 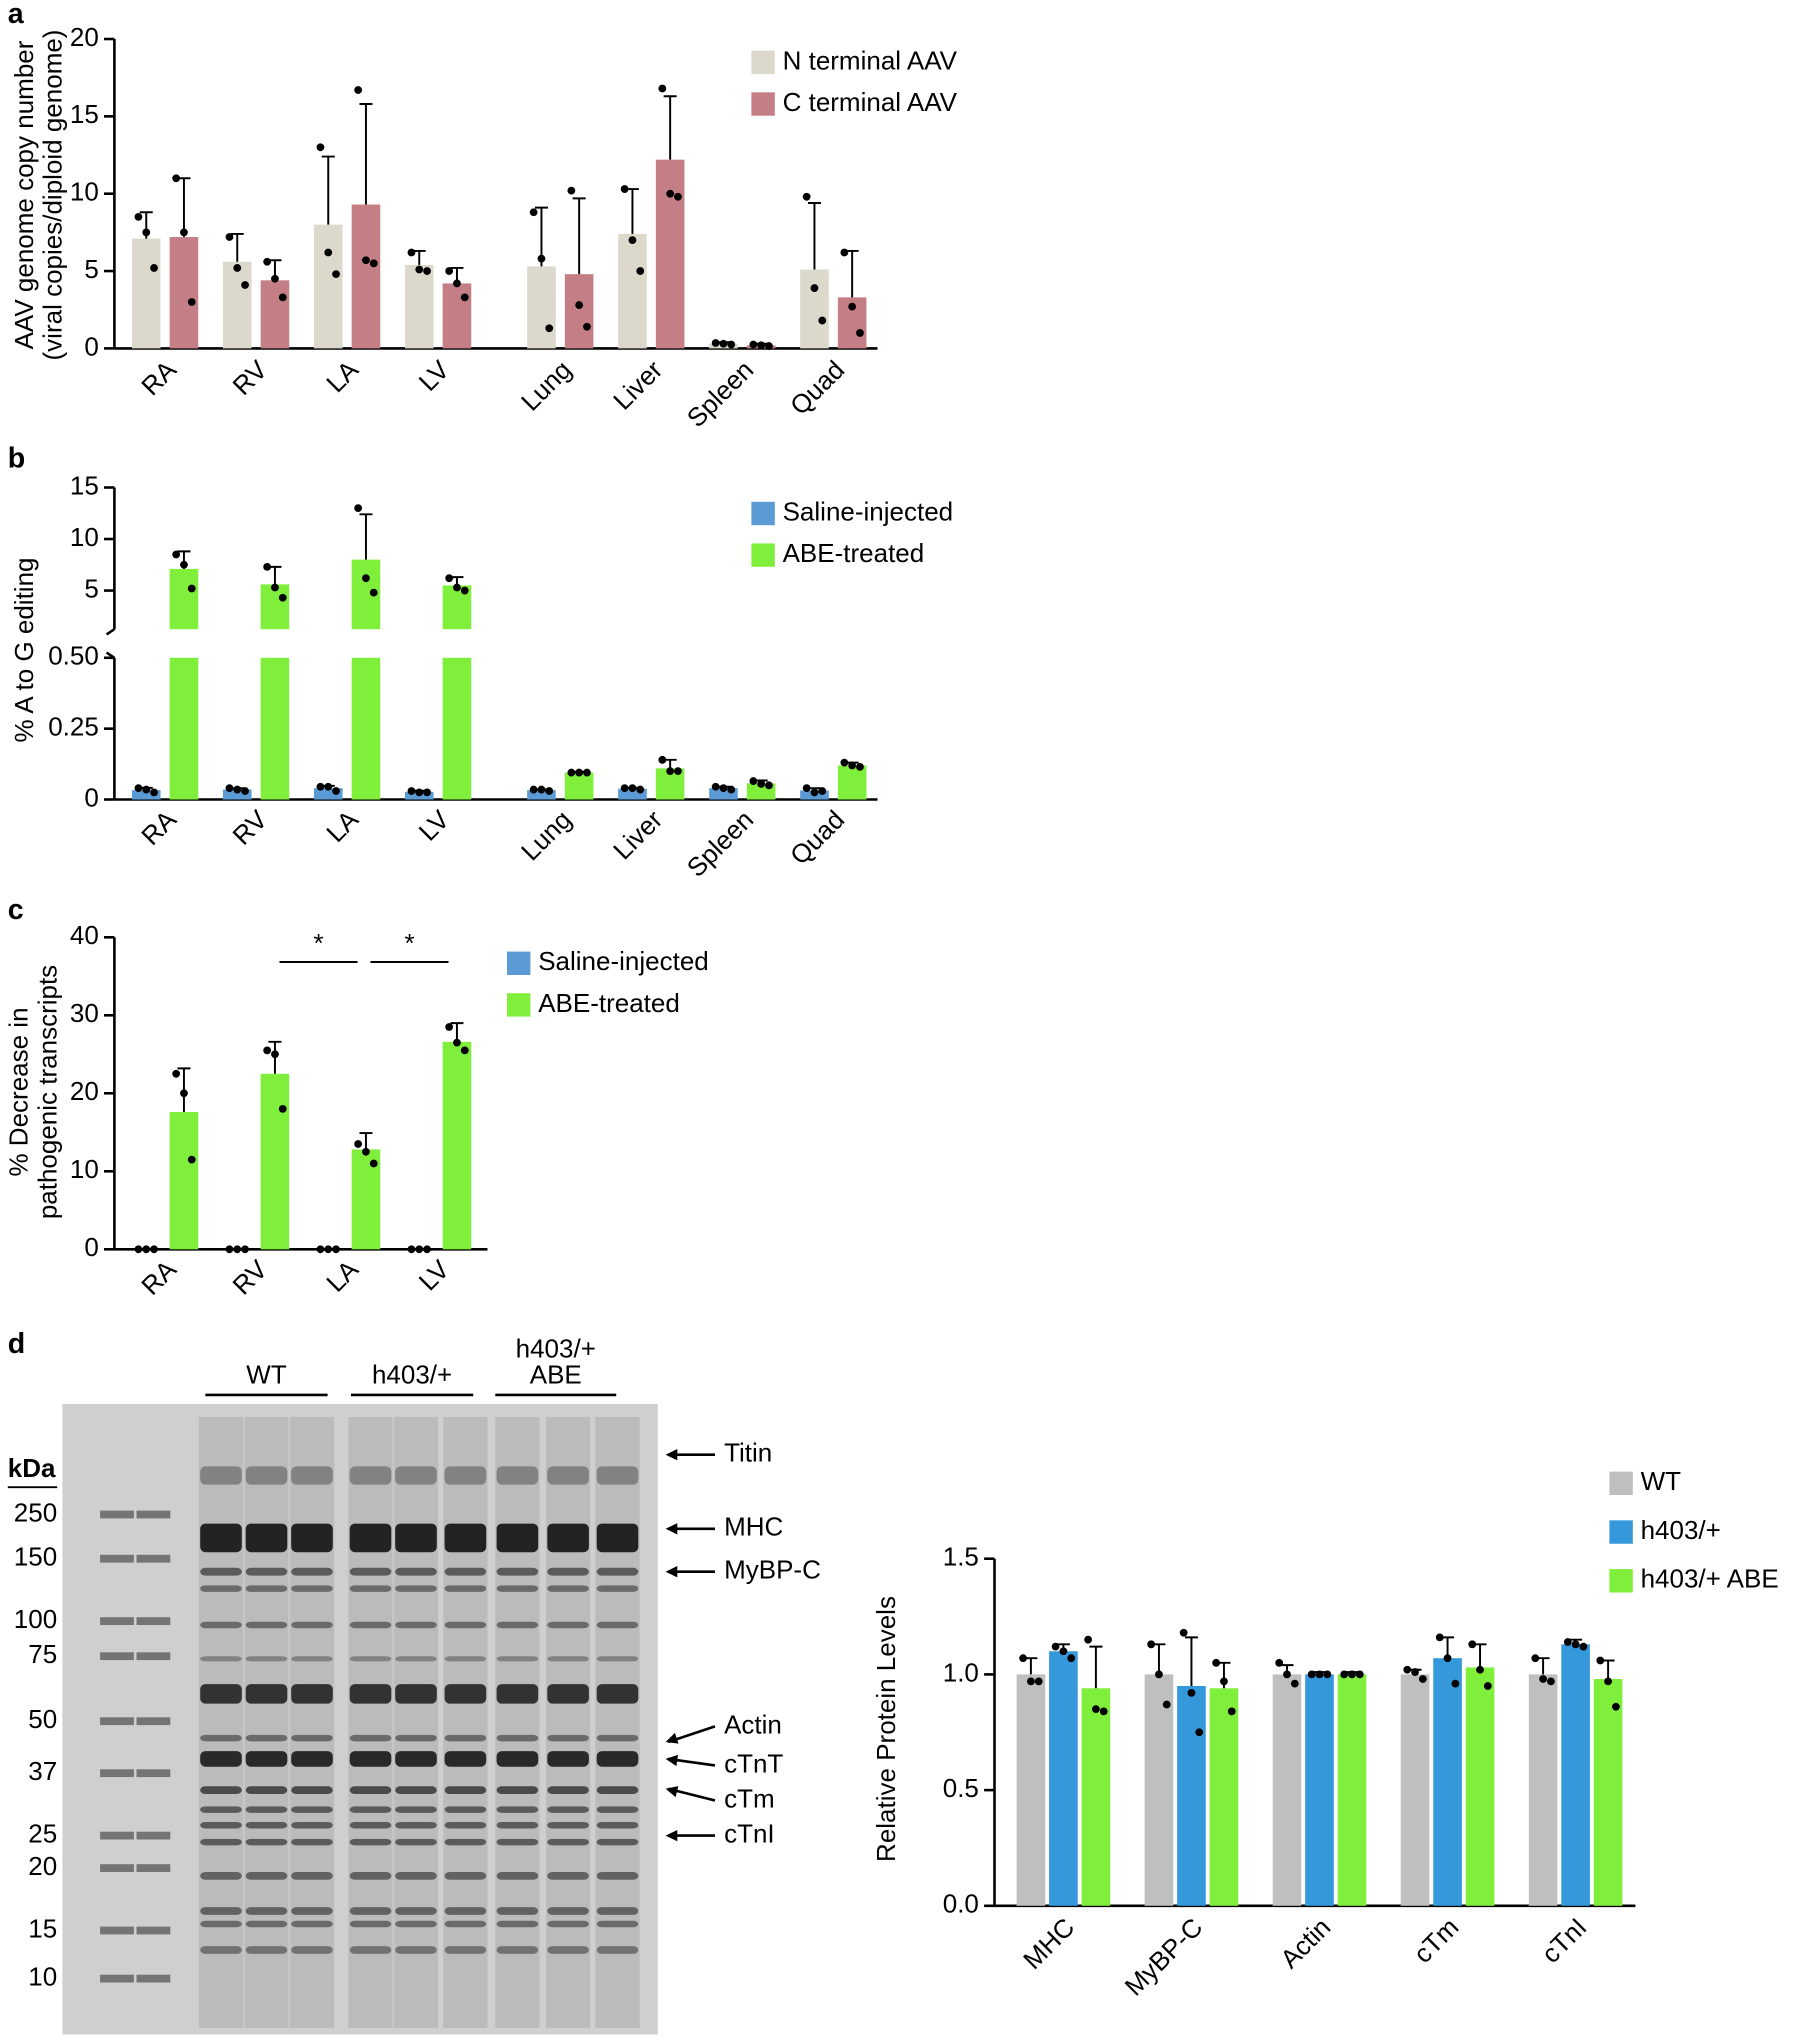 What do you see at coordinates (84, 485) in the screenshot?
I see `y-tick-label: 15` at bounding box center [84, 485].